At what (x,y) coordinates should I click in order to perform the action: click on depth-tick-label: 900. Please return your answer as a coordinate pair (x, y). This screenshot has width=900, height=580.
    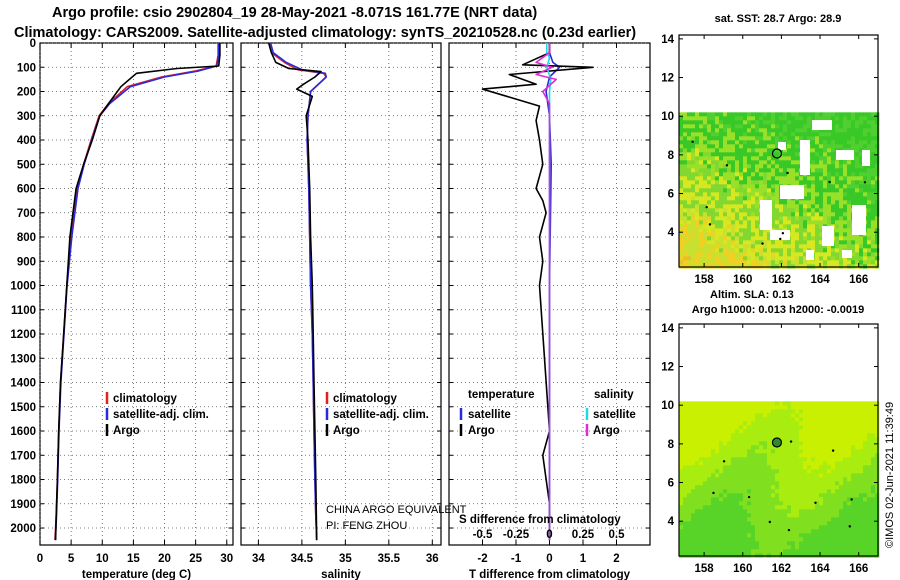
    Looking at the image, I should click on (26, 262).